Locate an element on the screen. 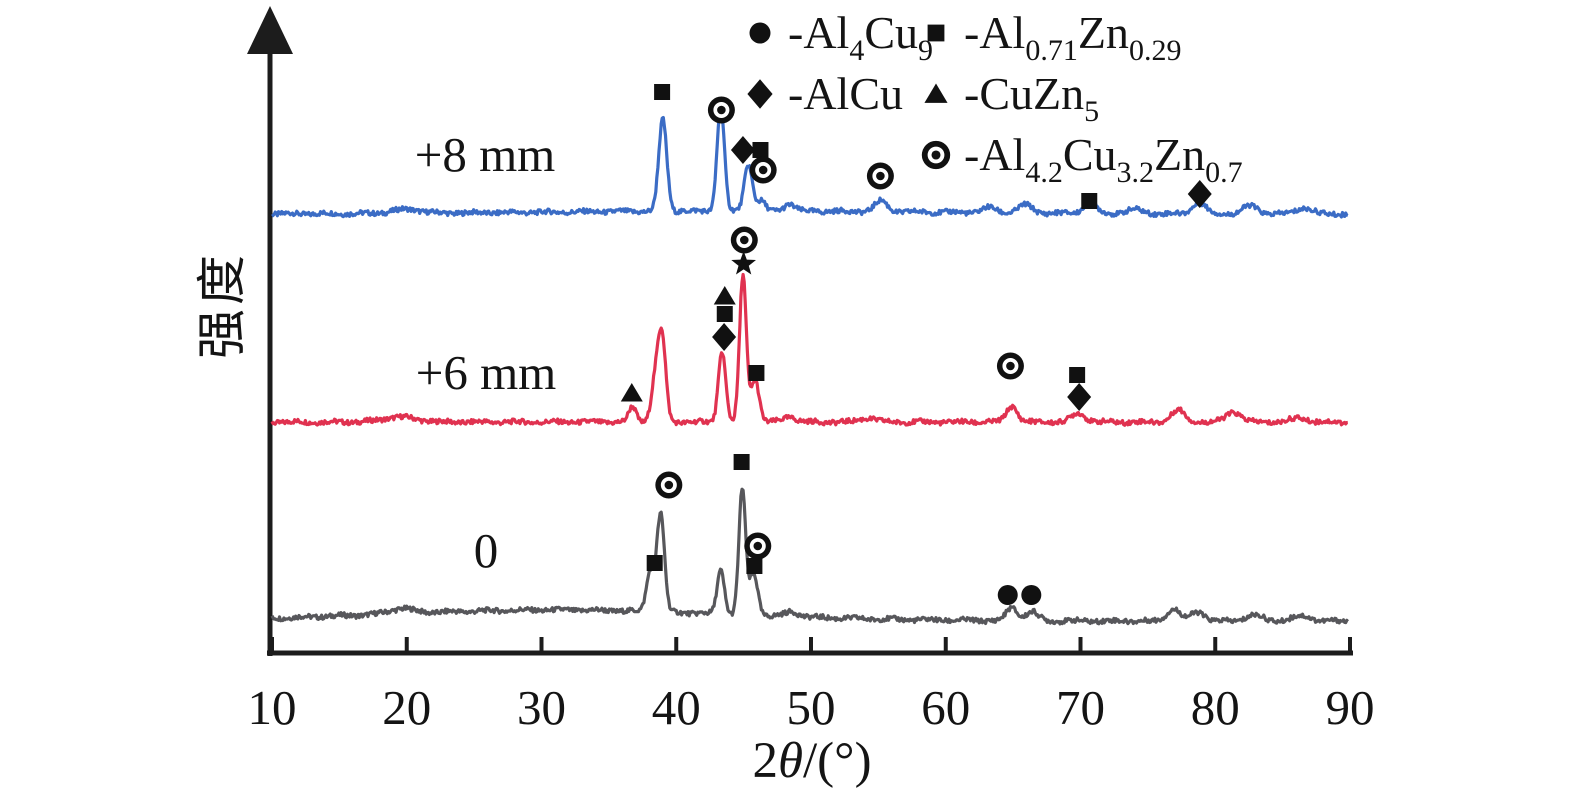 Image resolution: width=1575 pixels, height=801 pixels. diamond-icon is located at coordinates (760, 93).